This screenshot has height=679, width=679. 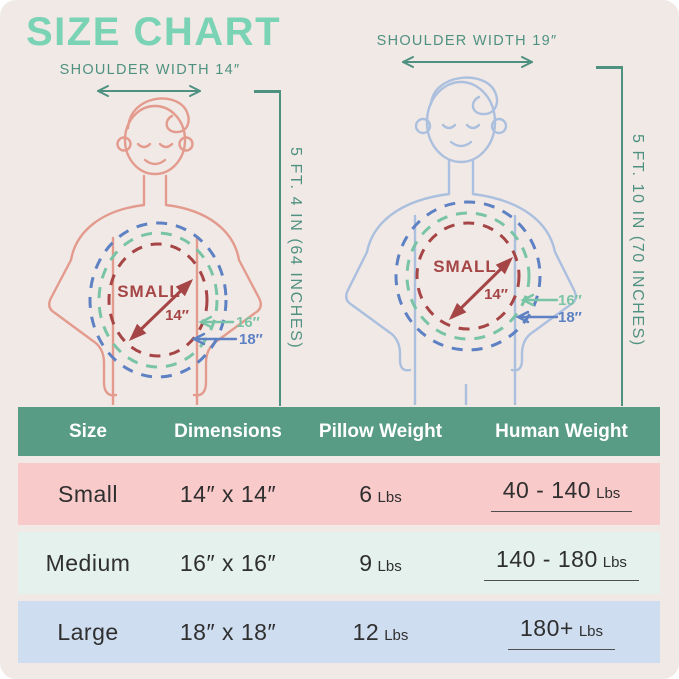 I want to click on cell-human-weight: 180+ Lbs, so click(x=561, y=632).